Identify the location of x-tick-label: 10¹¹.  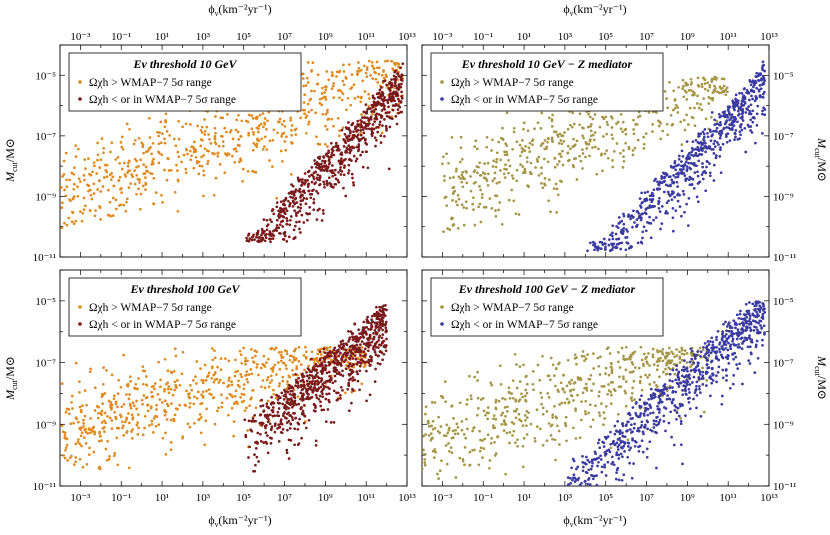
(366, 498).